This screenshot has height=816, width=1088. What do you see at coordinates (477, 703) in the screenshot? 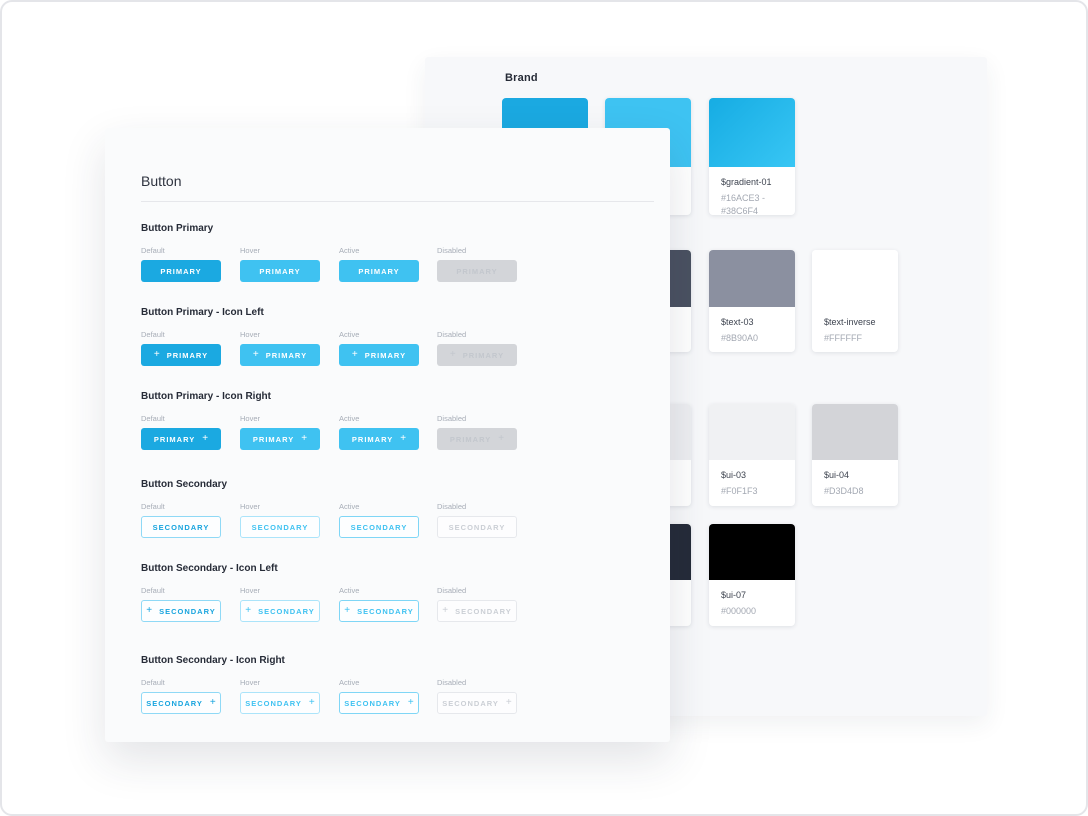
I see `secondary-icon-right-button-disabled: SECONDARY +` at bounding box center [477, 703].